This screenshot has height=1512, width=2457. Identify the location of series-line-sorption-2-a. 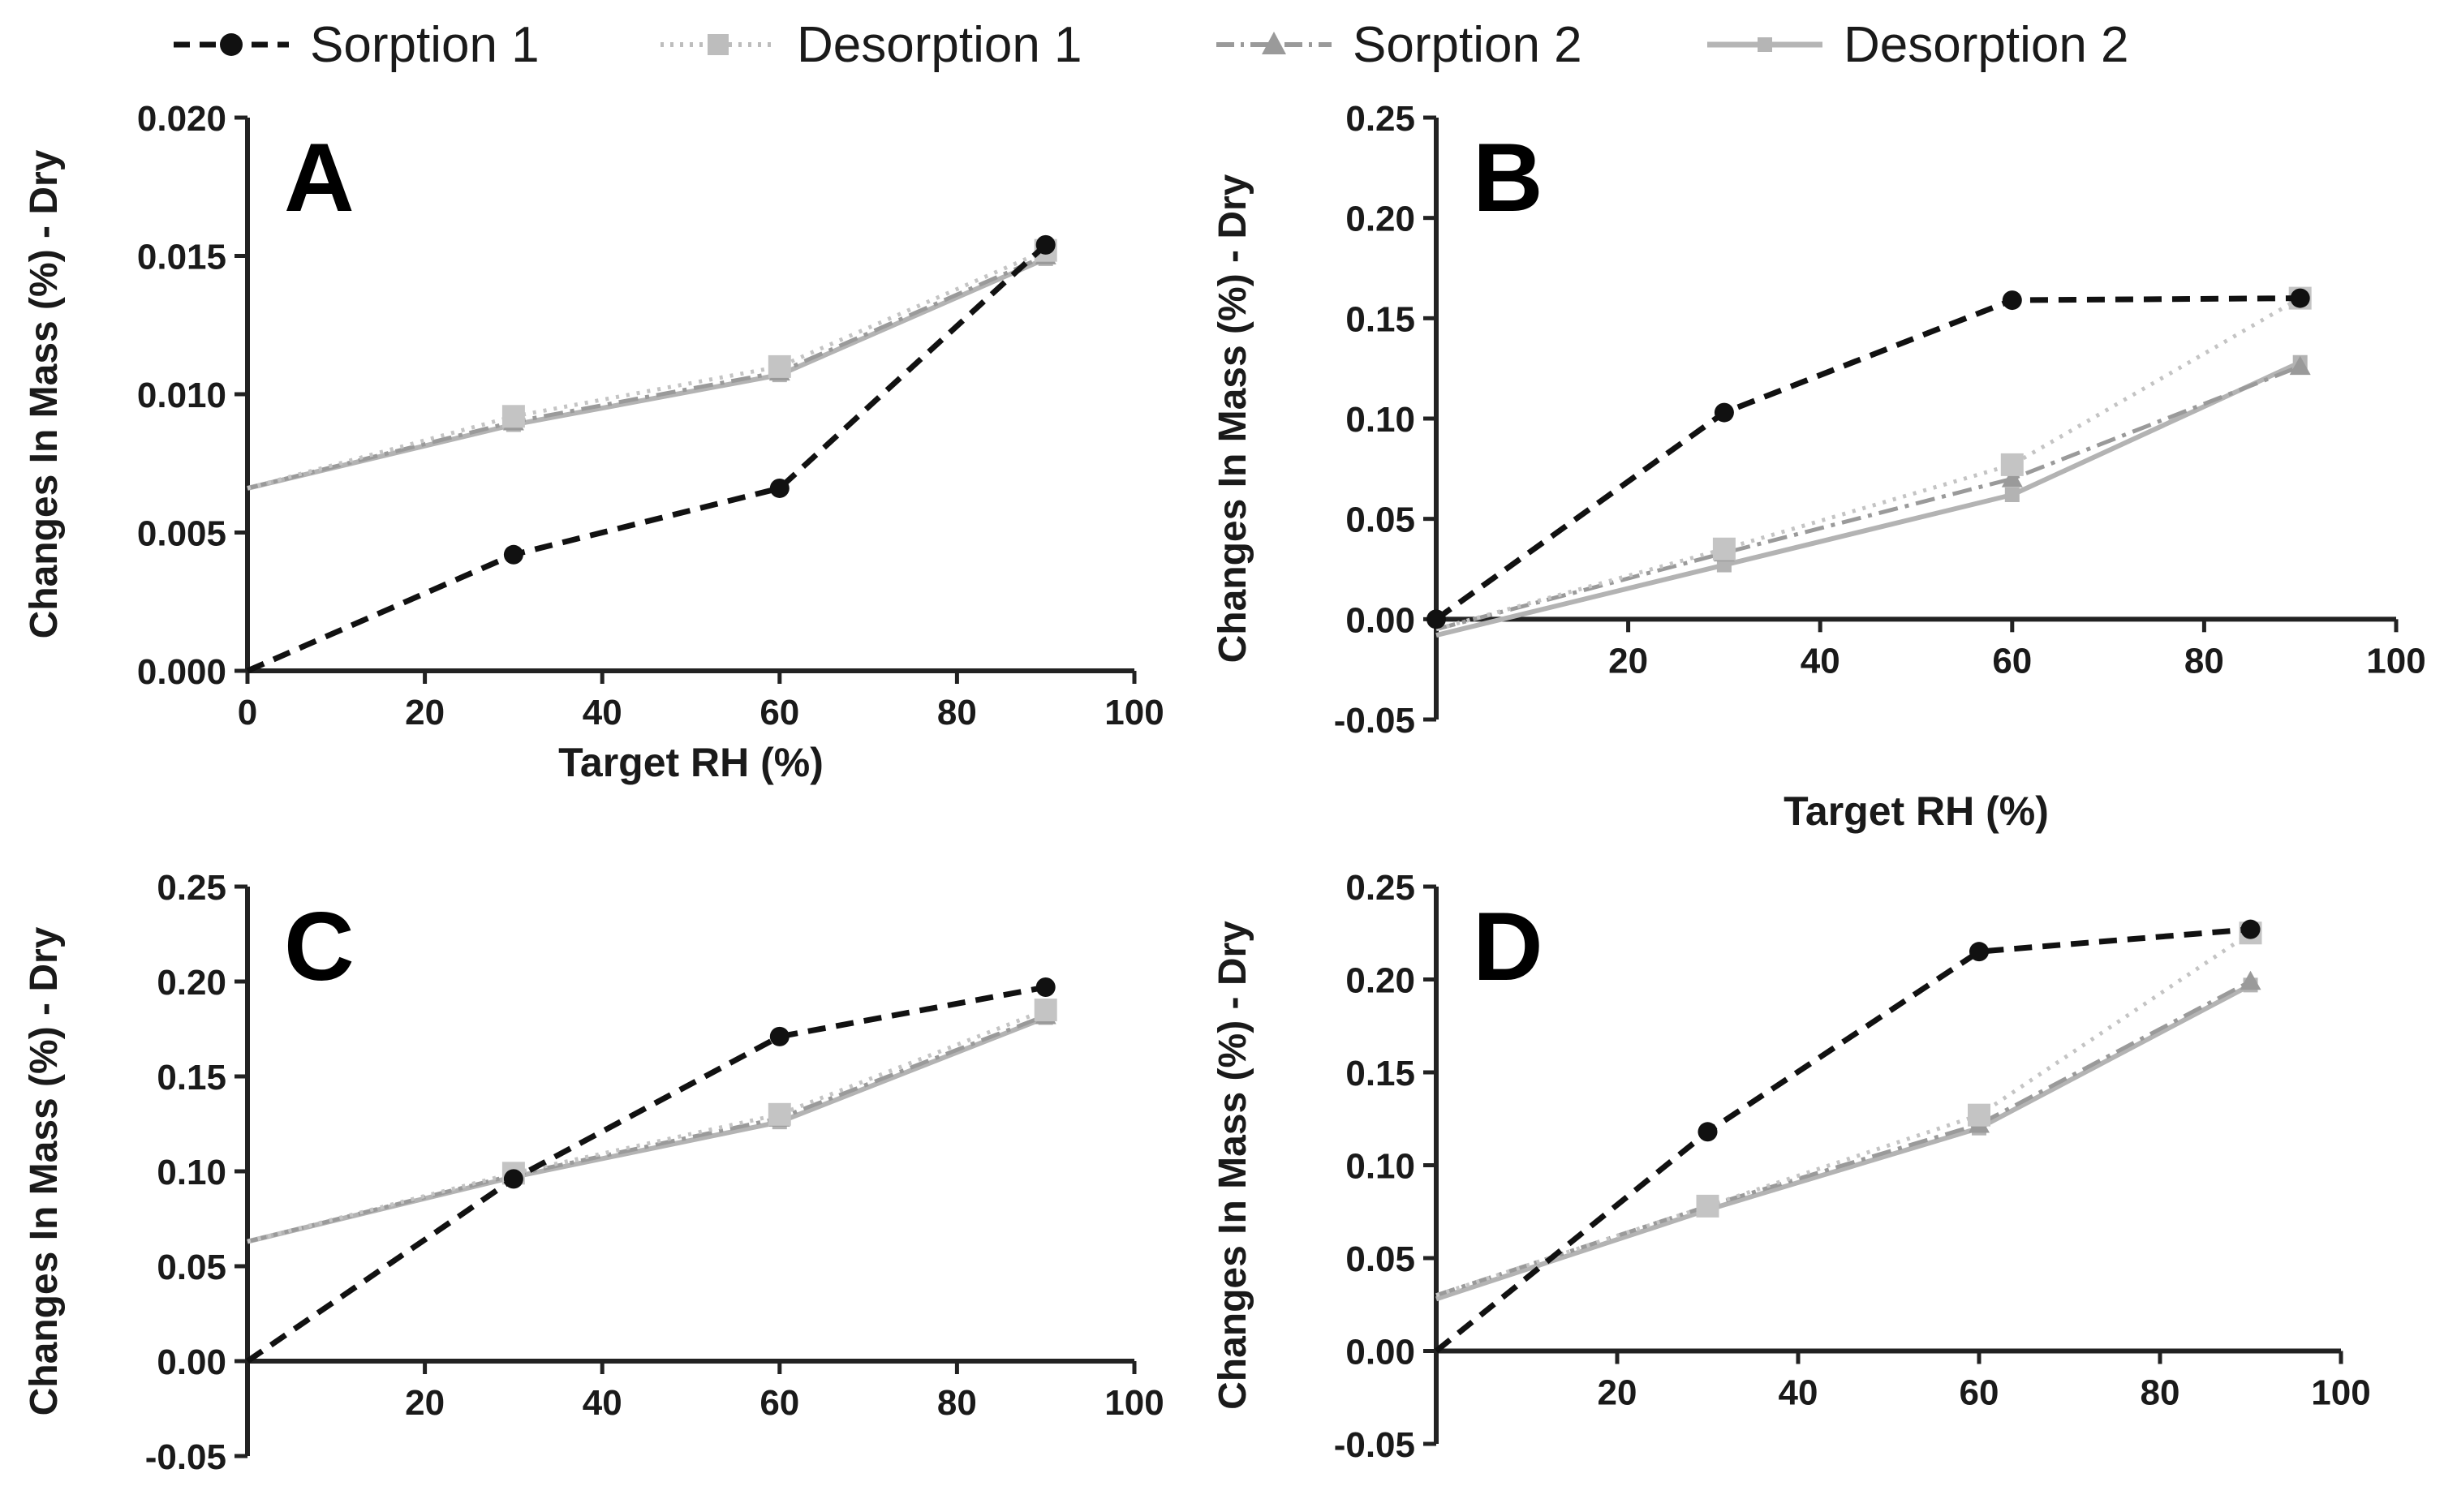
(647, 372).